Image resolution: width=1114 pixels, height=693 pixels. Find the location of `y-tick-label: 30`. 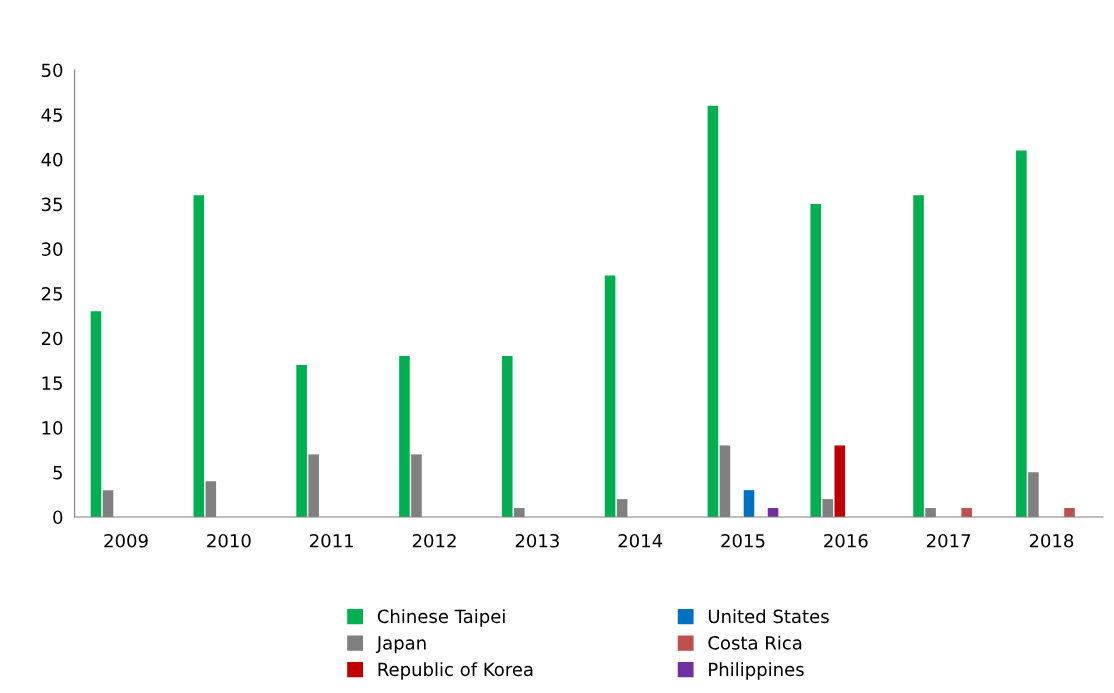

y-tick-label: 30 is located at coordinates (52, 249).